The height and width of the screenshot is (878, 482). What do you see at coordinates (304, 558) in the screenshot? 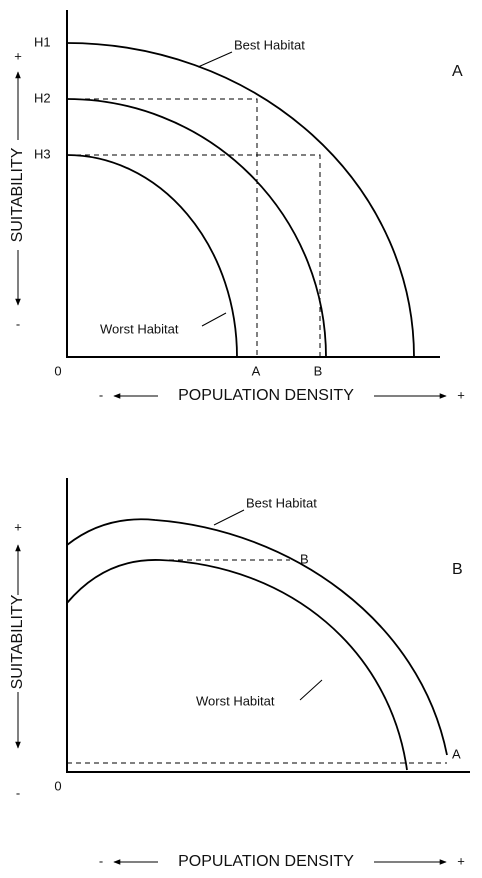
I see `point-label: B` at bounding box center [304, 558].